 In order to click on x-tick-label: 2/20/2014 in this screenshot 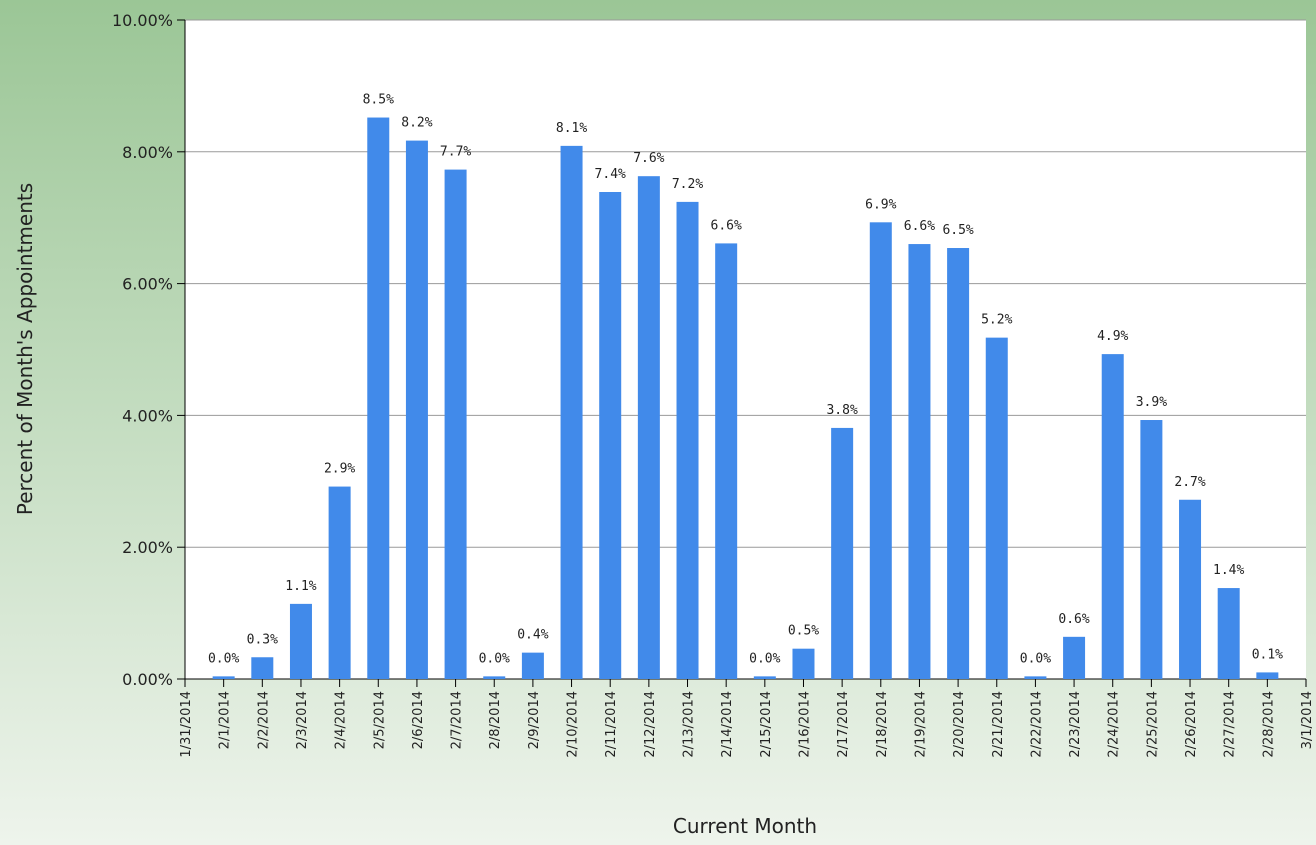, I will do `click(959, 724)`.